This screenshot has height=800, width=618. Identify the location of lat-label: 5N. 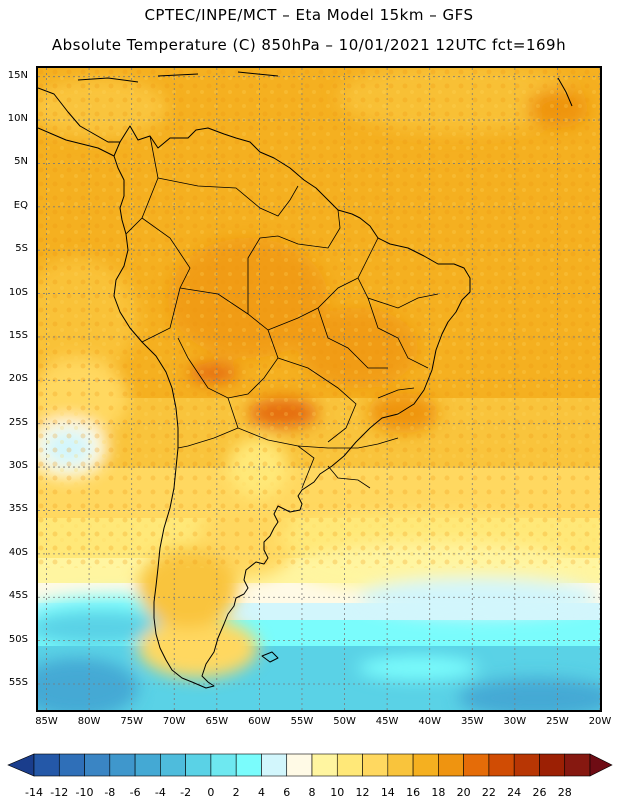
(21, 162).